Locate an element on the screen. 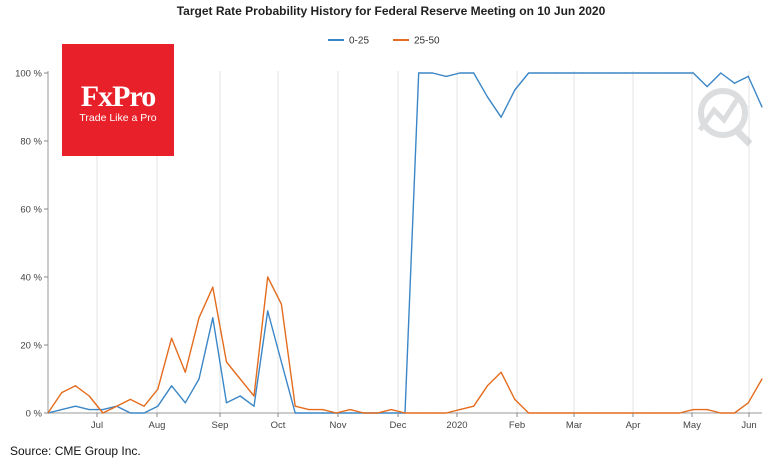 The height and width of the screenshot is (465, 782). x-tick-label: Mar is located at coordinates (574, 425).